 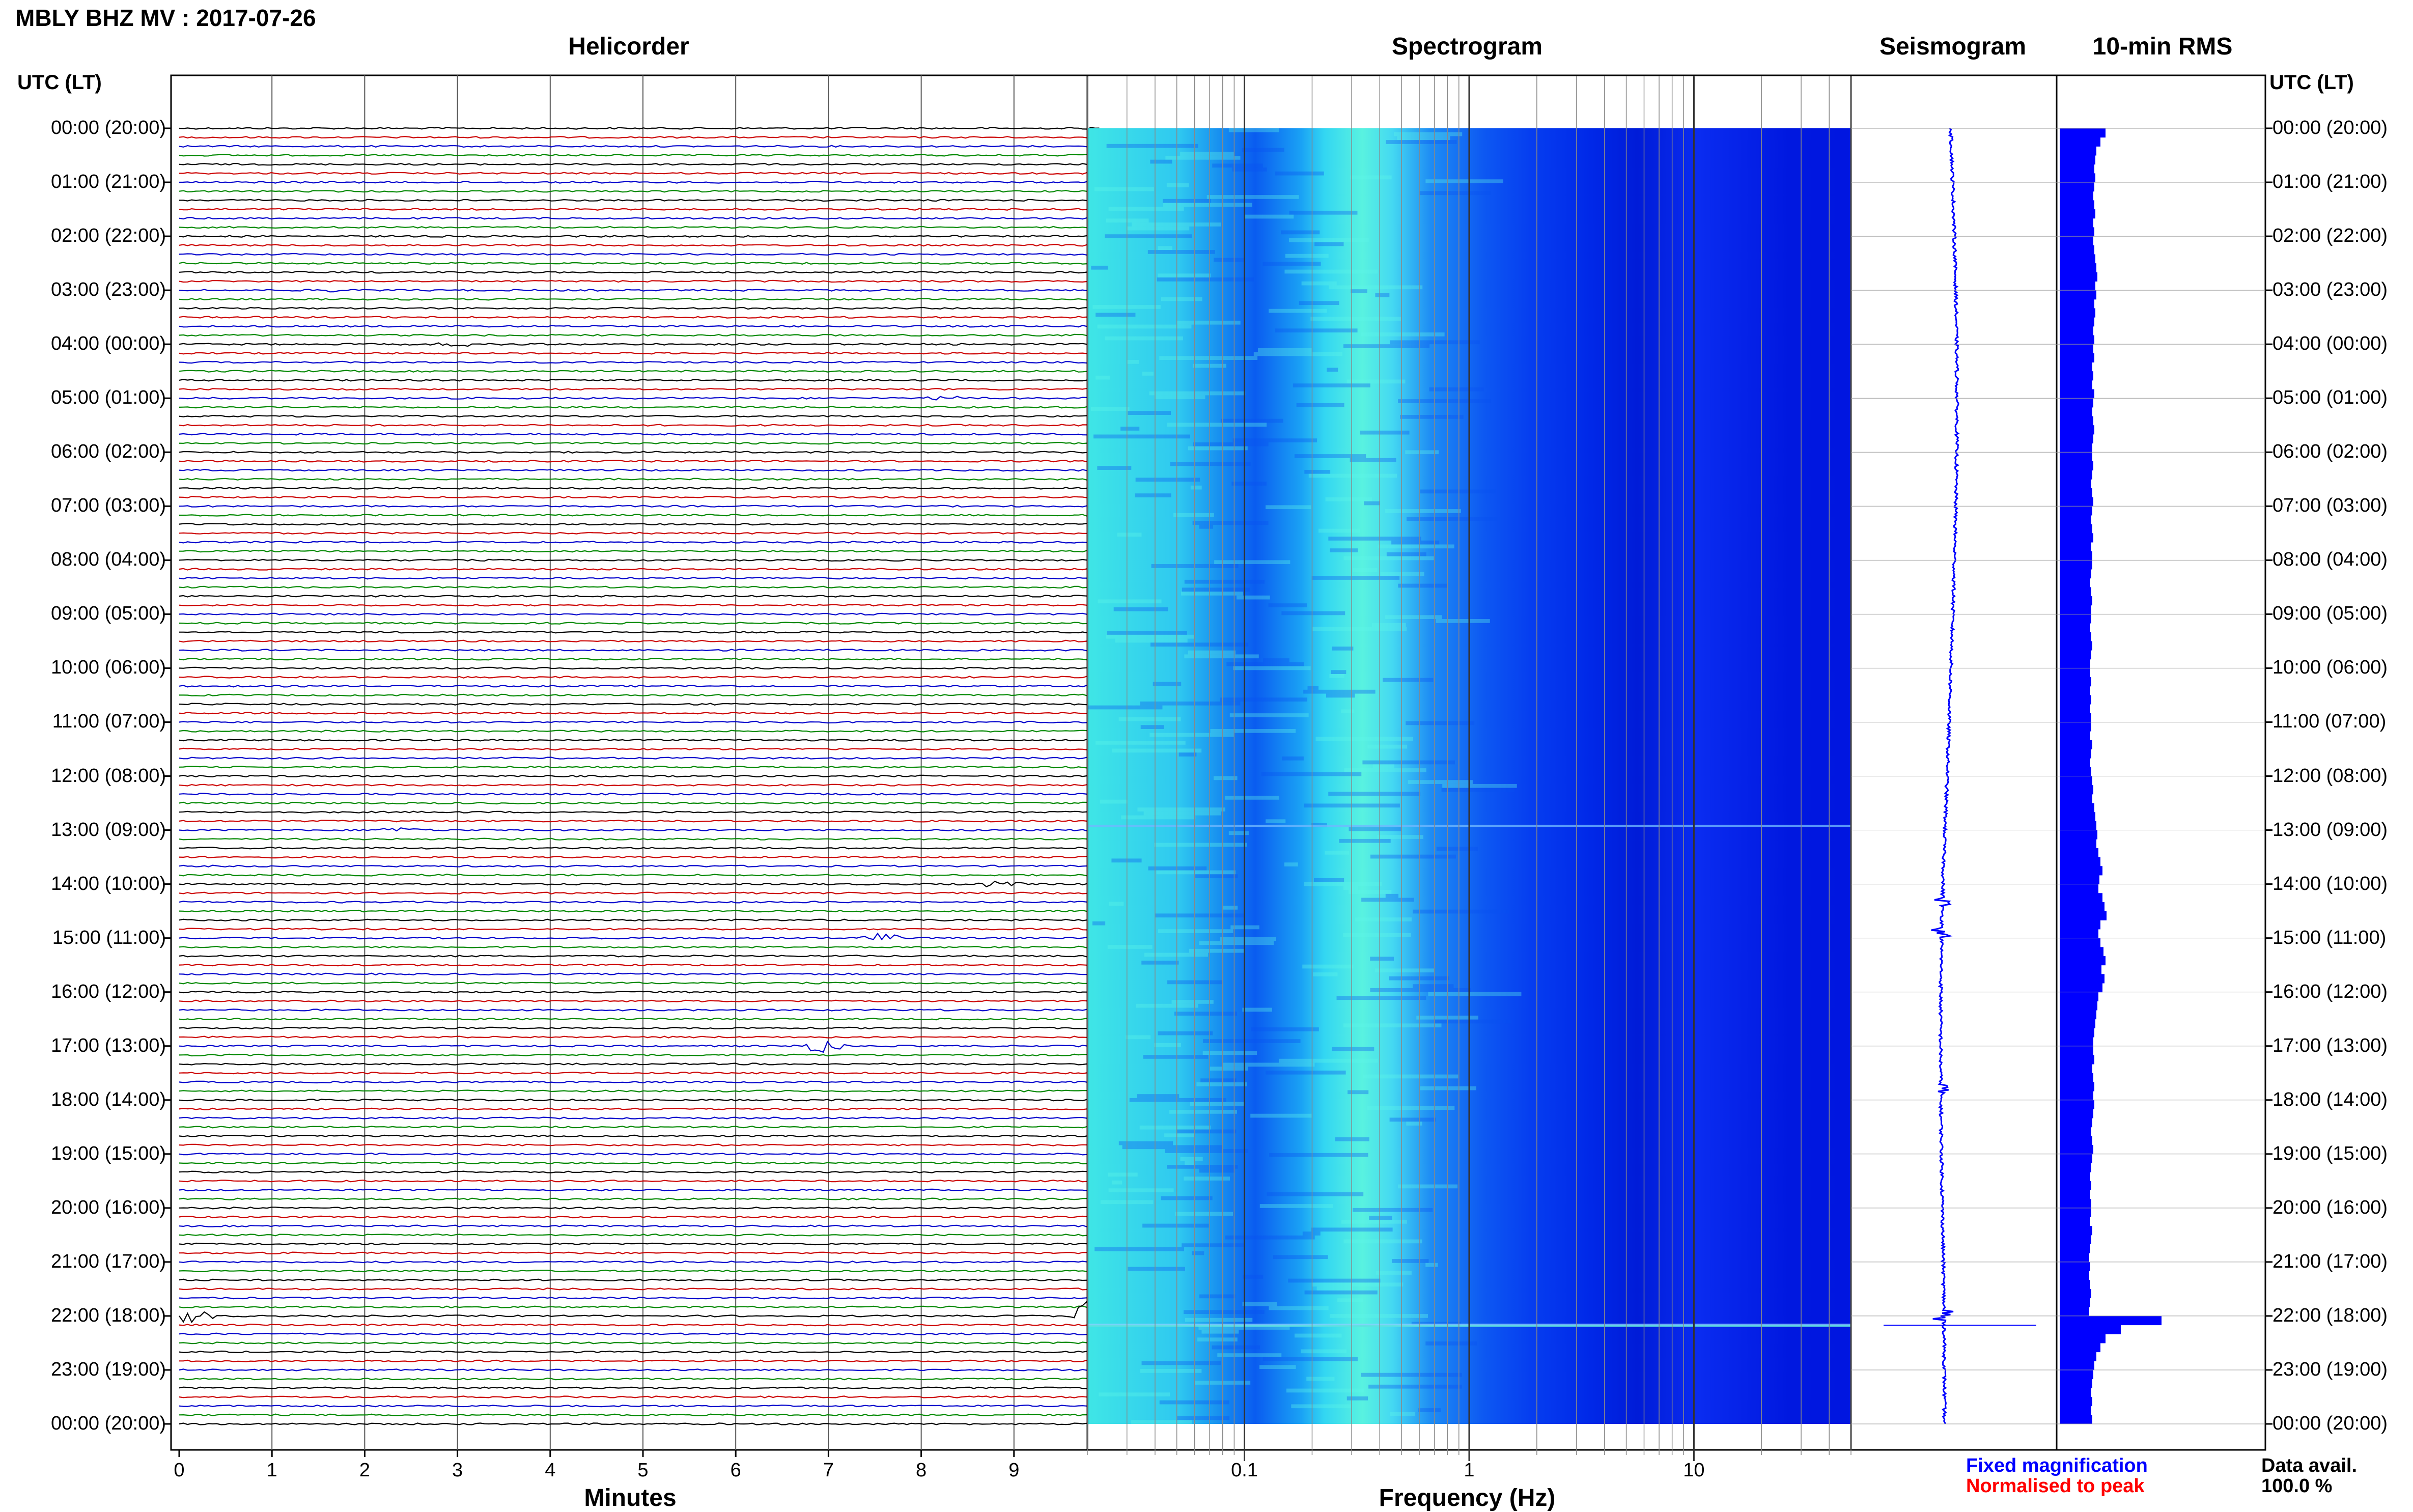 What do you see at coordinates (108, 614) in the screenshot?
I see `time-label: 09:00 (05:00)` at bounding box center [108, 614].